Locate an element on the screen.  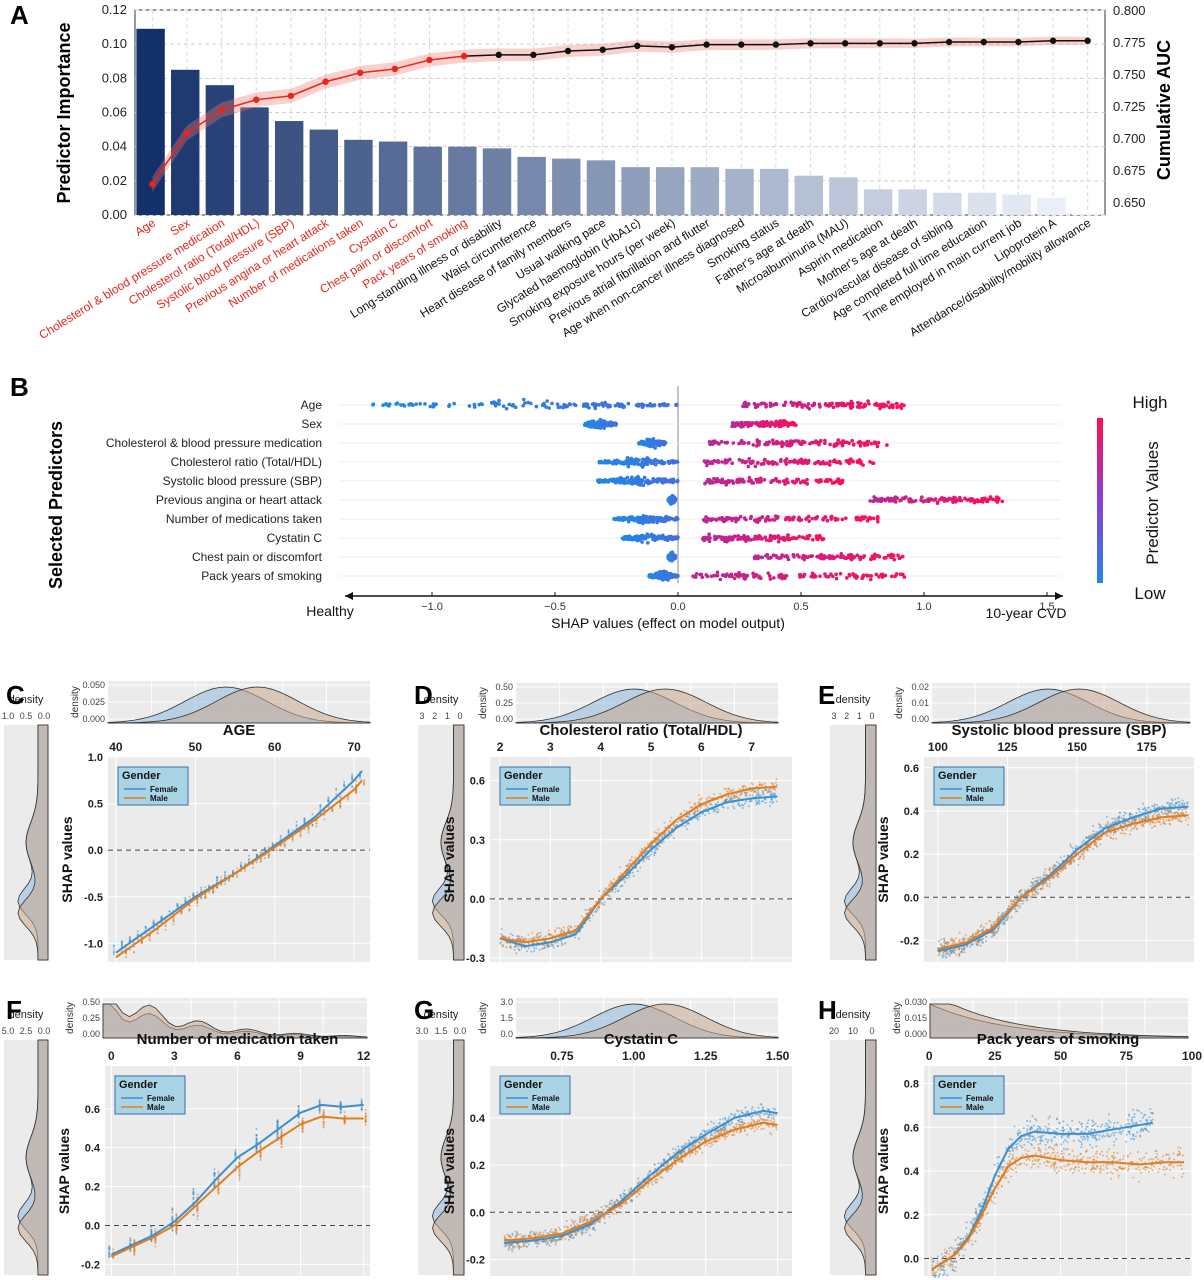
top-density-label: density is located at coordinates (483, 703).